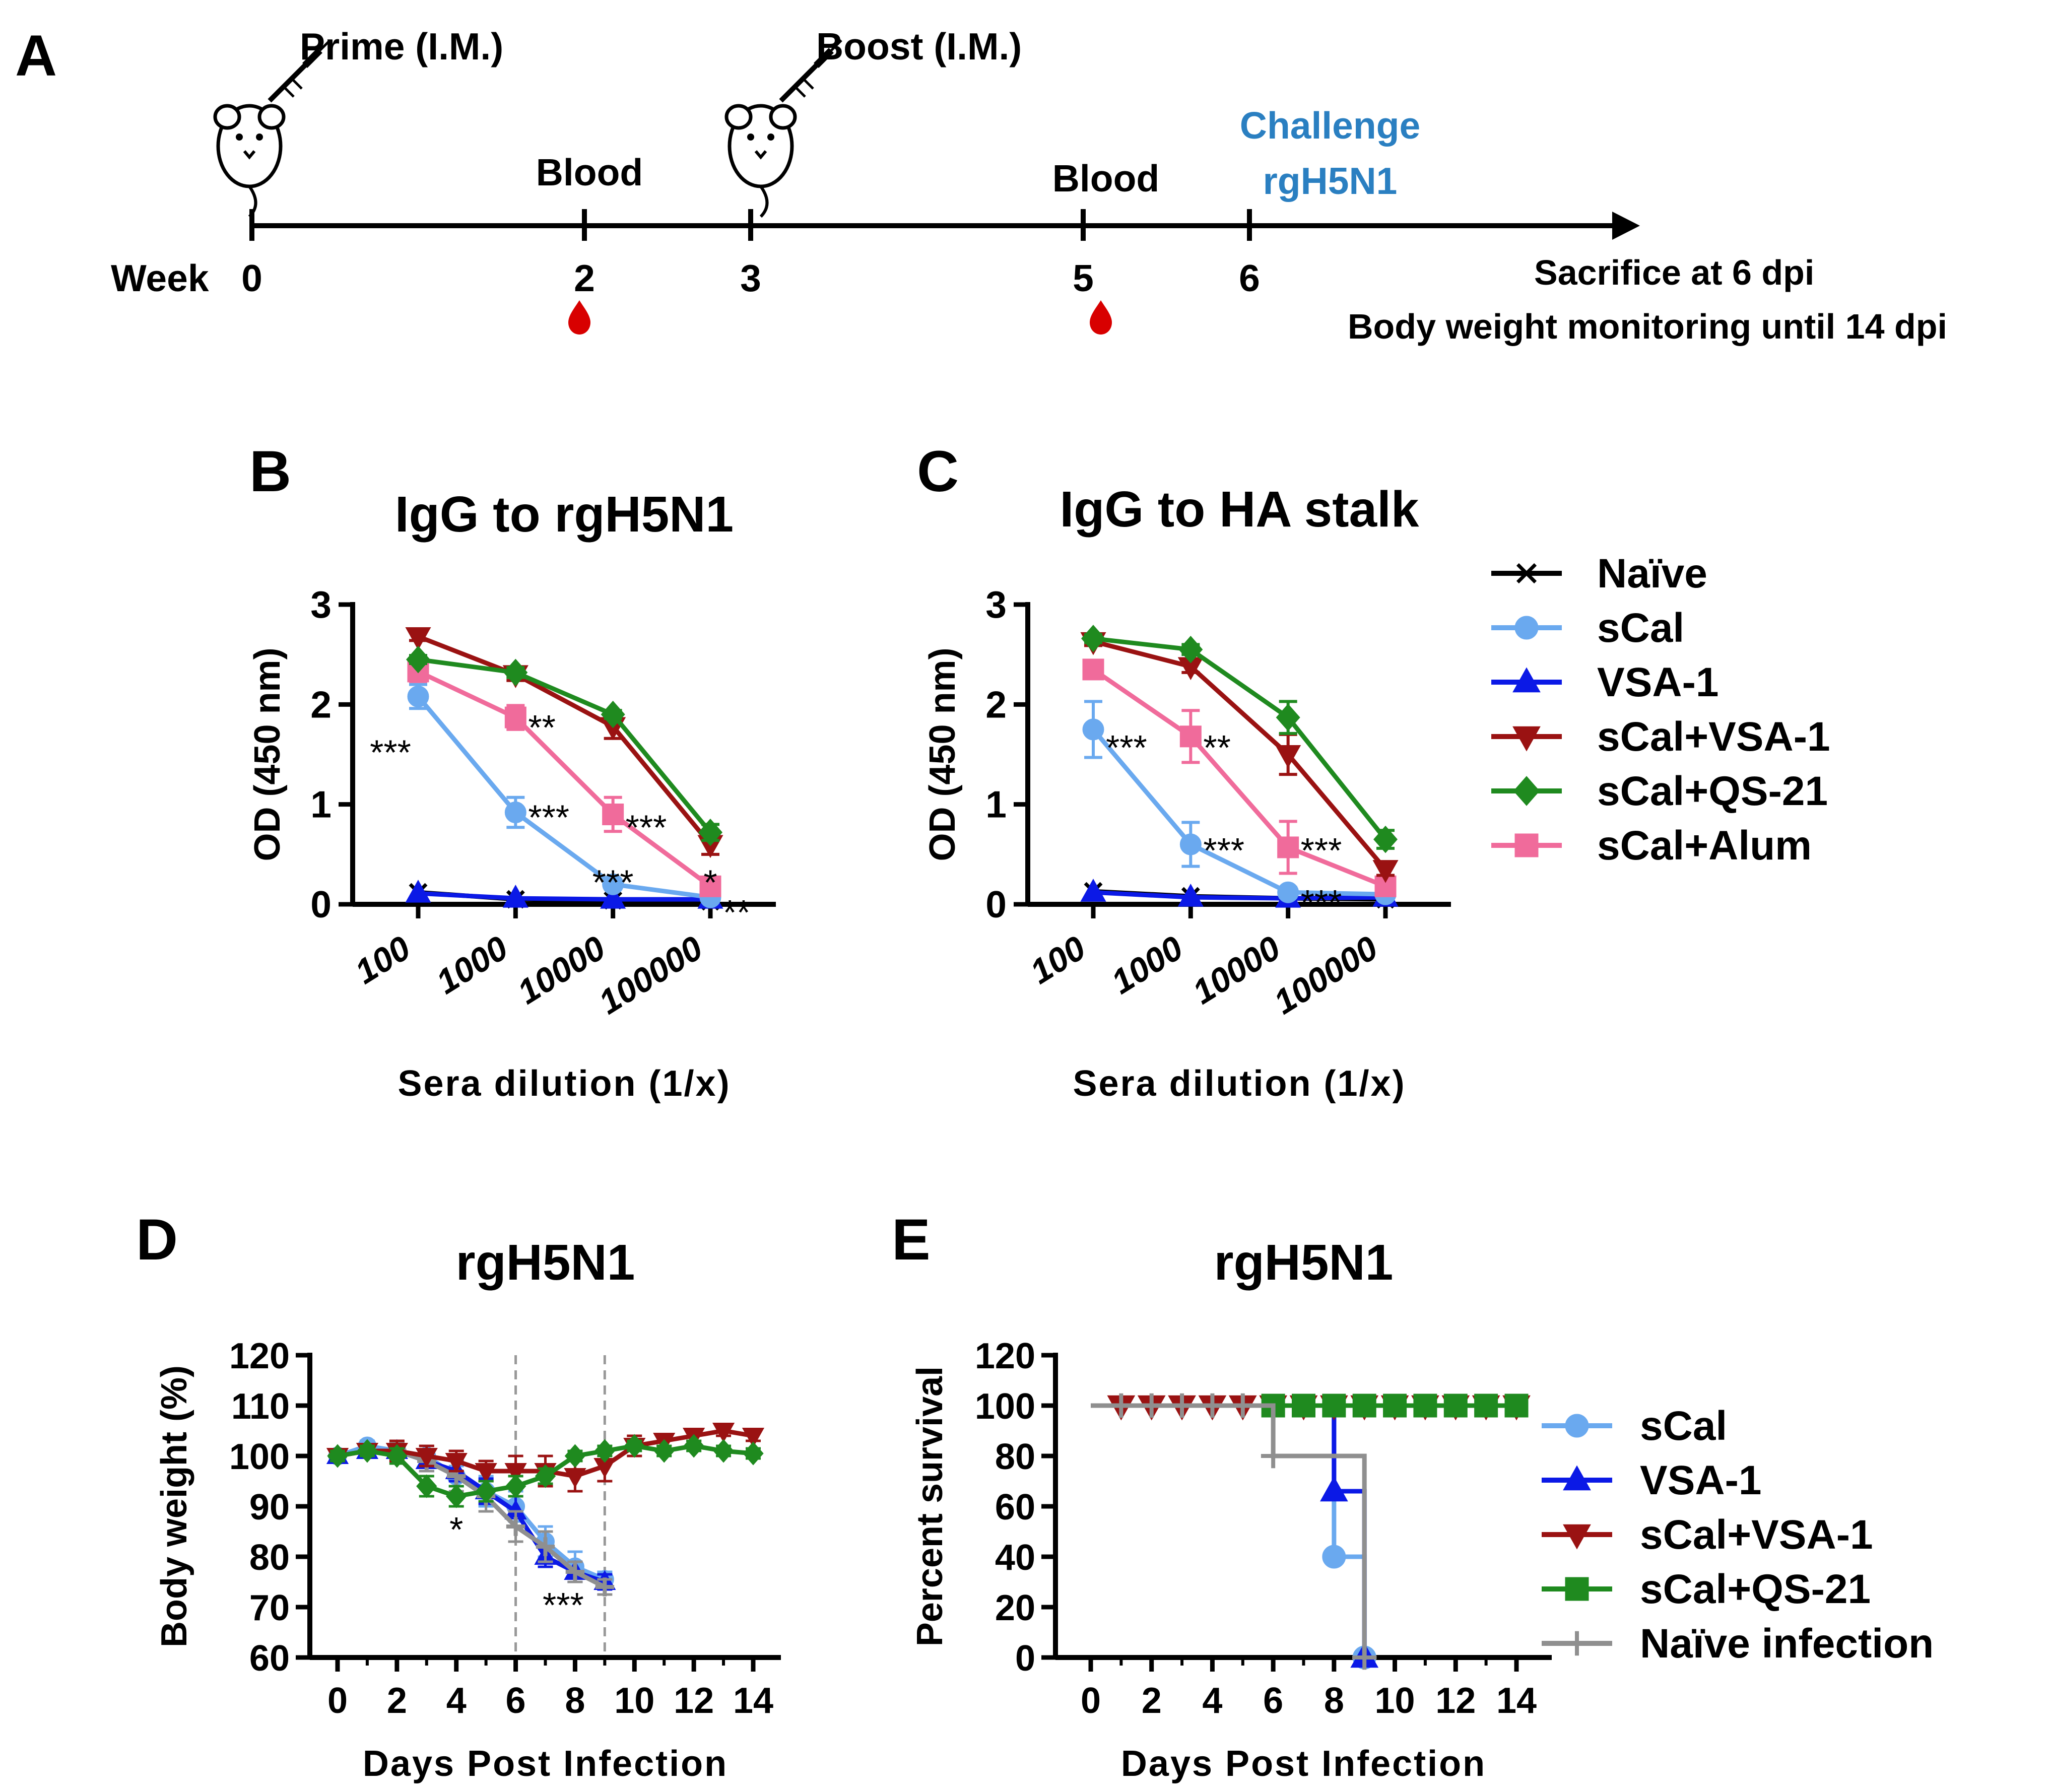 This screenshot has height=1792, width=2050. What do you see at coordinates (584, 278) in the screenshot?
I see `timeline-week-number: 2` at bounding box center [584, 278].